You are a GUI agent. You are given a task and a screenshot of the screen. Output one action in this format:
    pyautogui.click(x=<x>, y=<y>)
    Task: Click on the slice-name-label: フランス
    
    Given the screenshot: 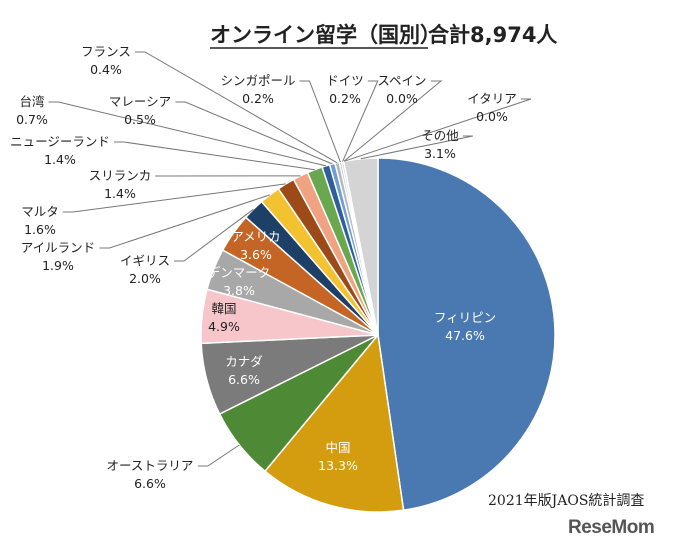 What is the action you would take?
    pyautogui.click(x=106, y=51)
    